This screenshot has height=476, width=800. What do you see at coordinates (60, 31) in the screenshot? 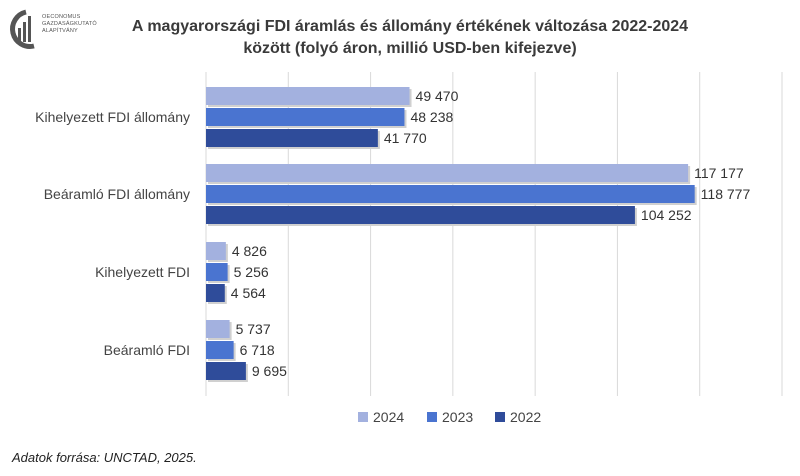
I see `logo-line-3: ALAPÍTVÁNY` at bounding box center [60, 31].